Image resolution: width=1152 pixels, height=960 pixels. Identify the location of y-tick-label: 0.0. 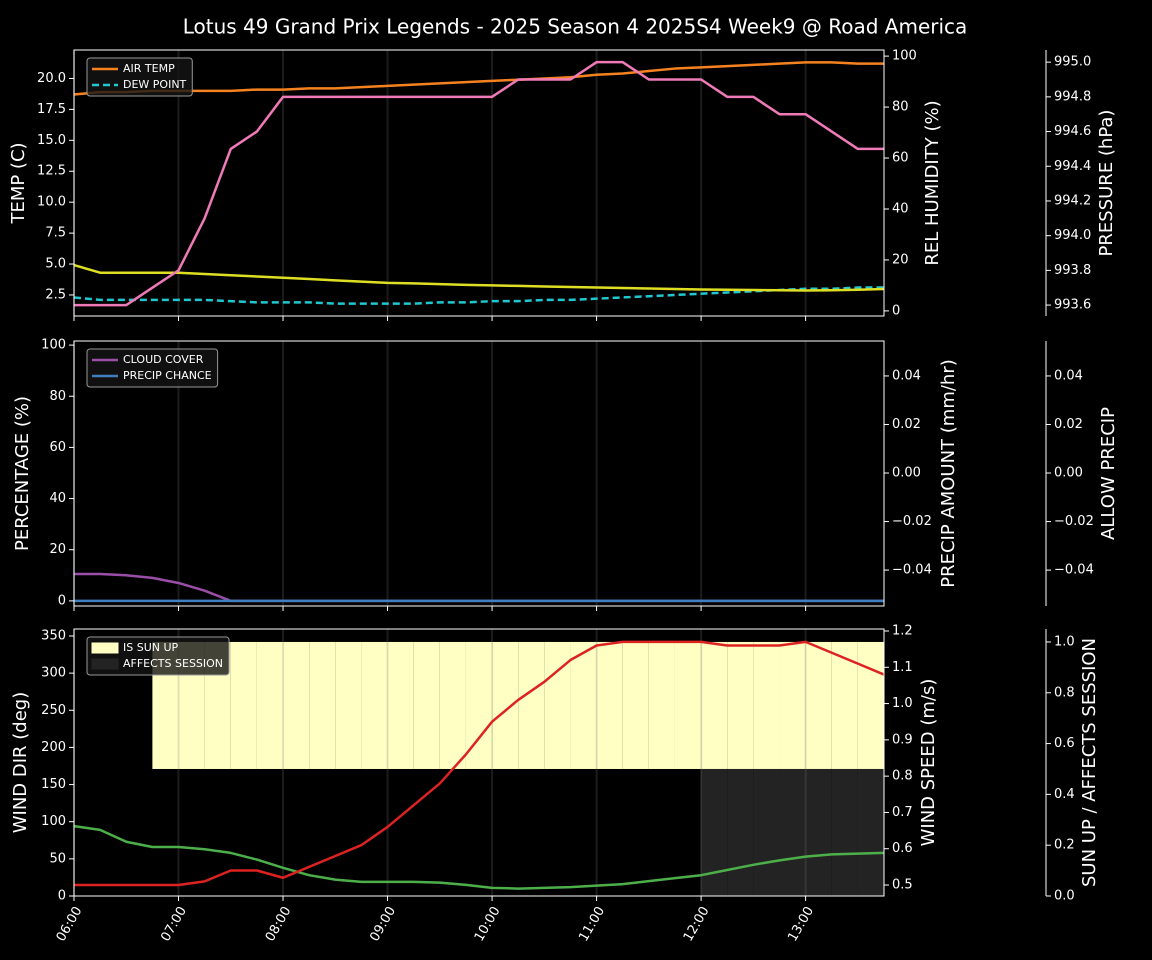
(1064, 896).